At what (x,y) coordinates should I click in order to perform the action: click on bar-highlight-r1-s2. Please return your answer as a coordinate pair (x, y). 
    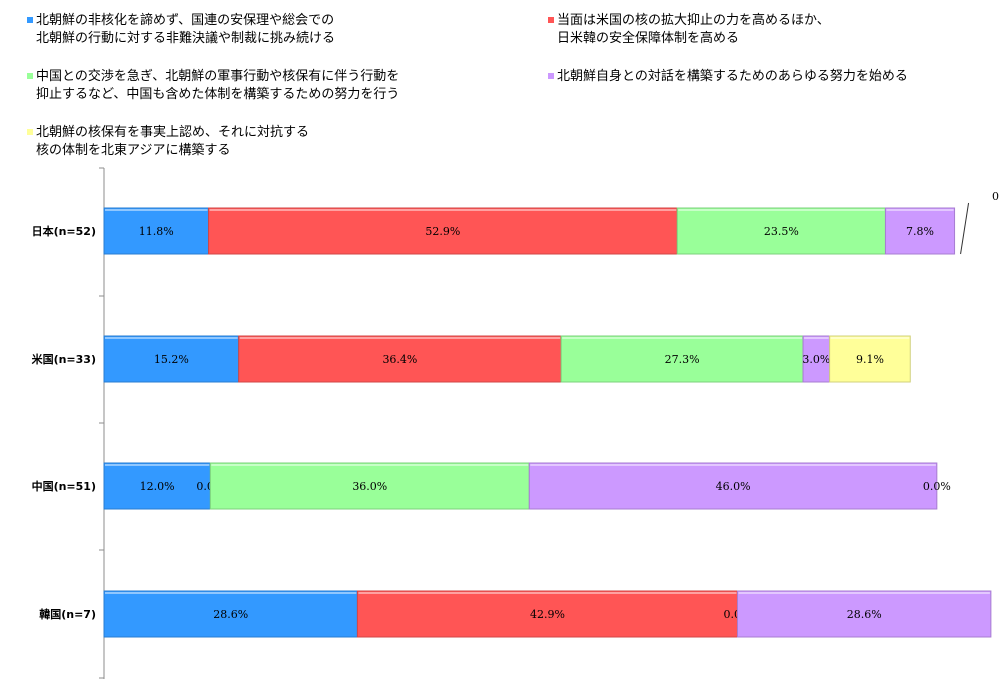
    Looking at the image, I should click on (443, 210).